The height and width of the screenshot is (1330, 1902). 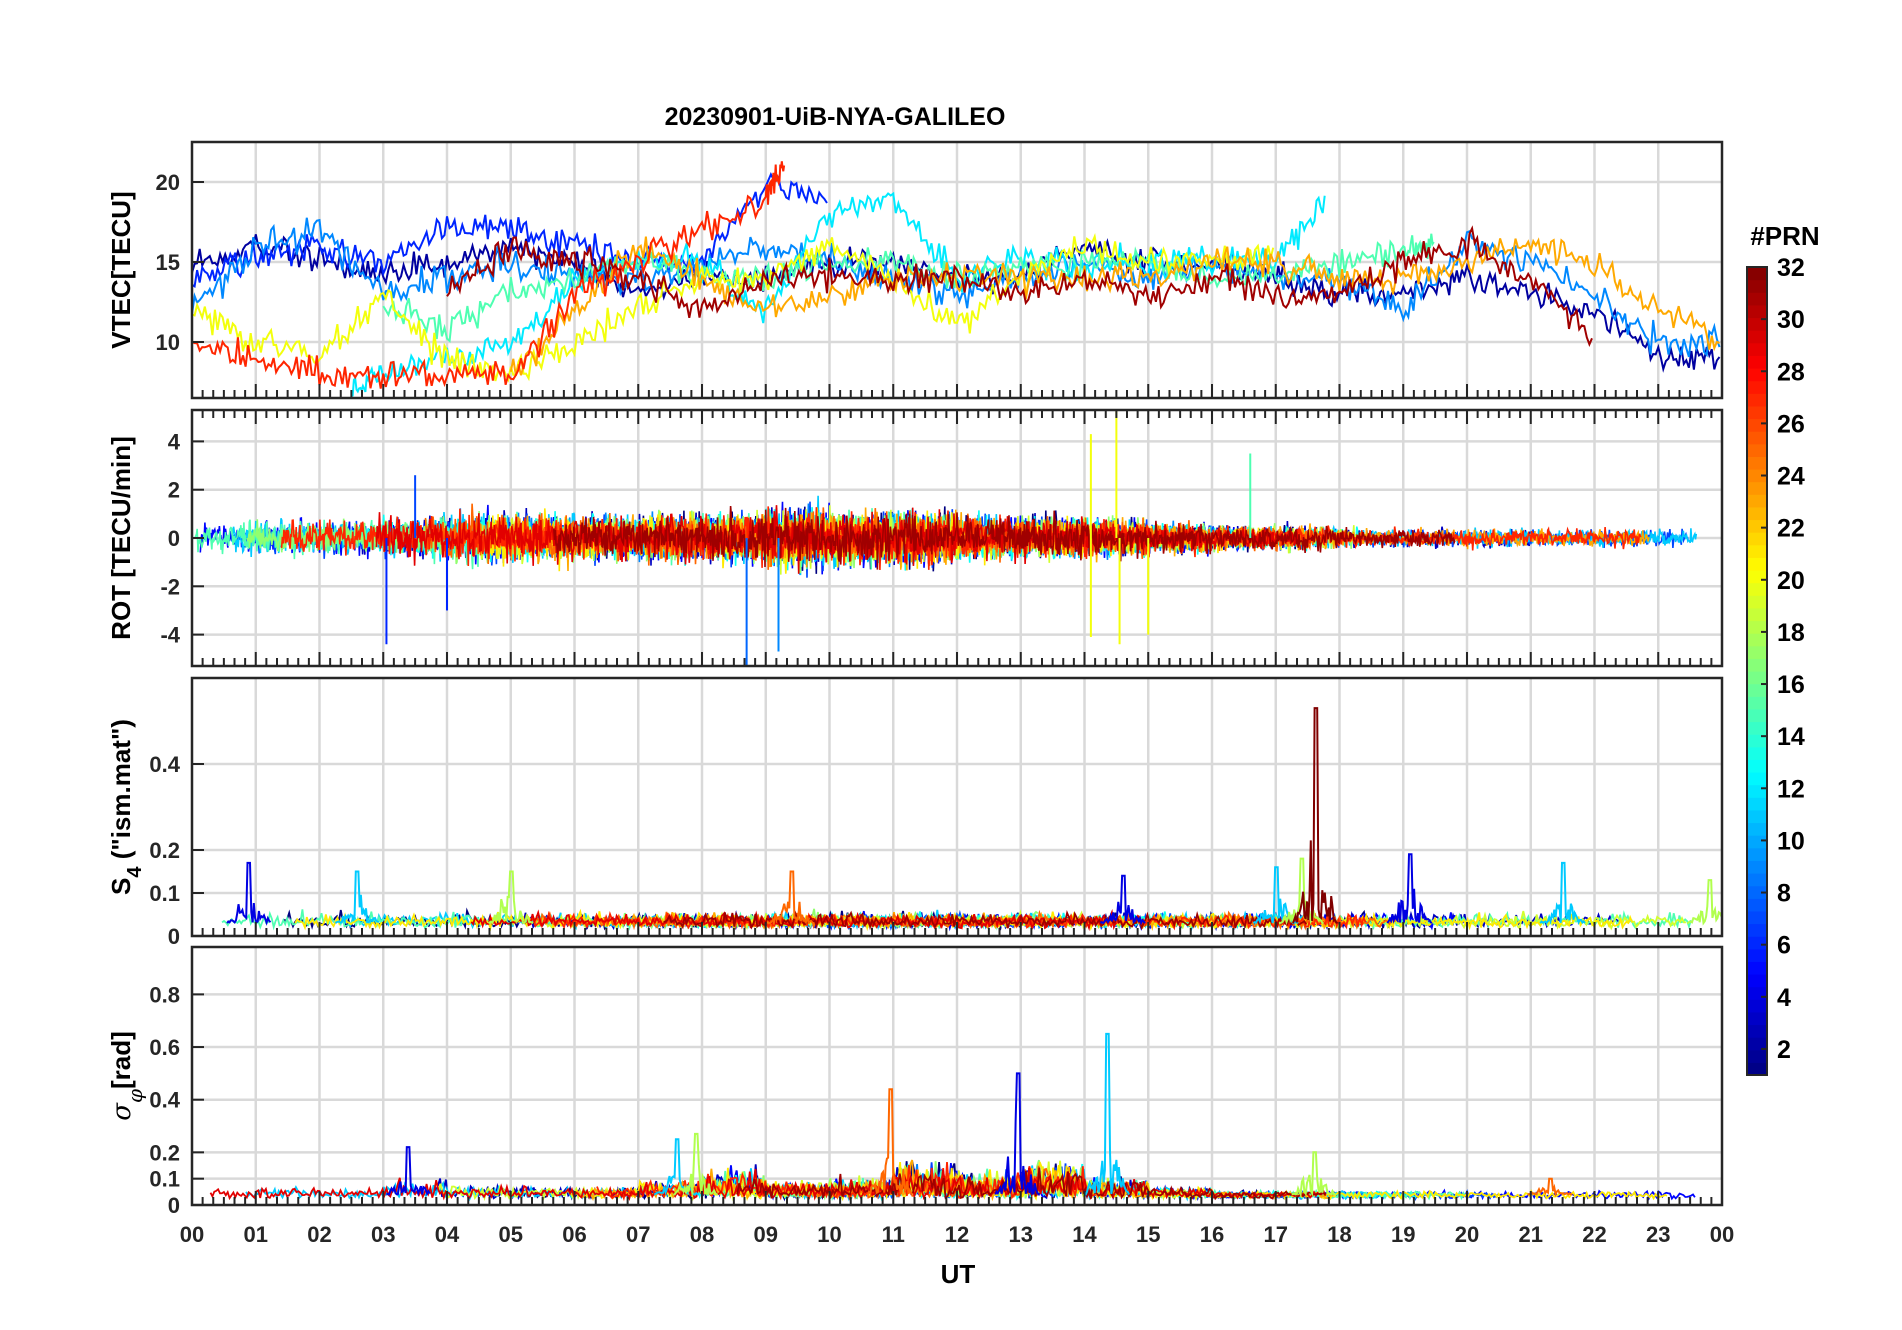 I want to click on colorbar-tick-label: 32, so click(x=1791, y=268).